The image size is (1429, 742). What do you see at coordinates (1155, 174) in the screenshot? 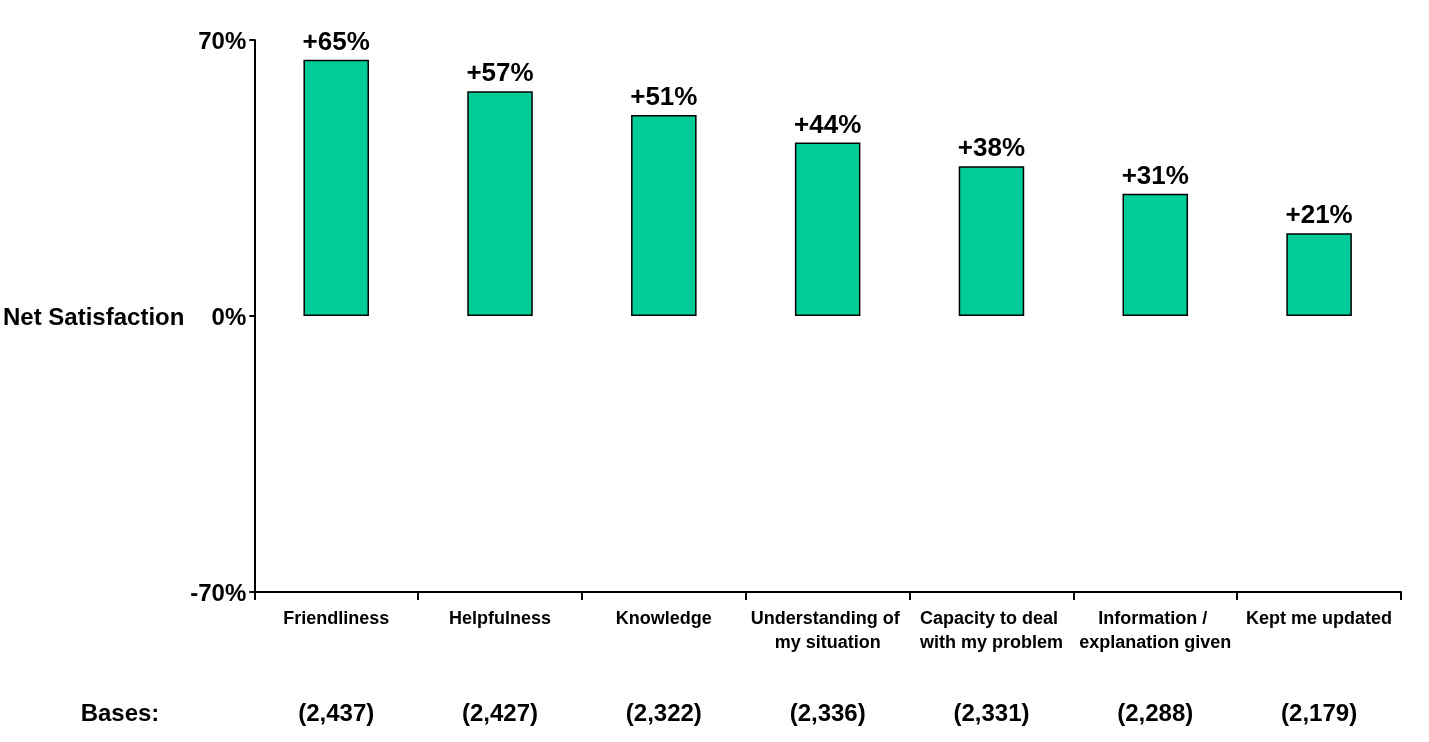
I see `data-label: +31%` at bounding box center [1155, 174].